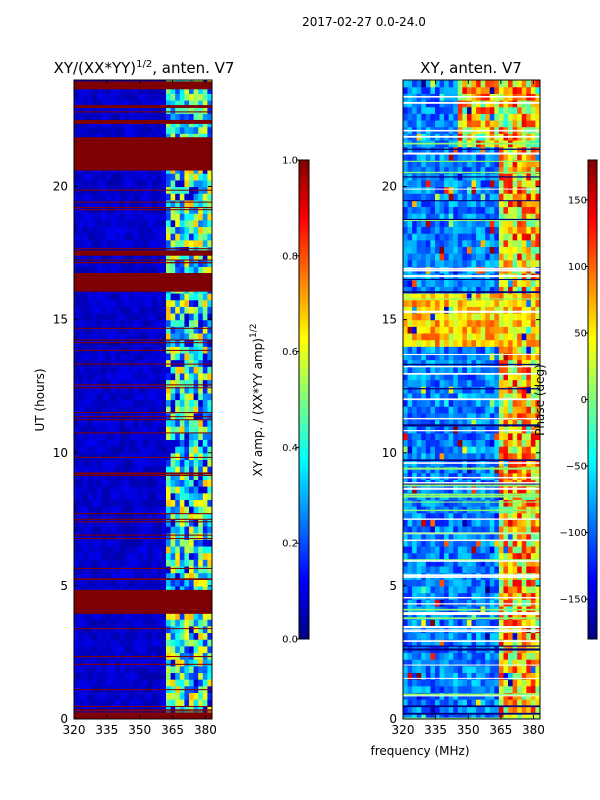  I want to click on amplitude-colorbar-tick-label: 0.6, so click(290, 352).